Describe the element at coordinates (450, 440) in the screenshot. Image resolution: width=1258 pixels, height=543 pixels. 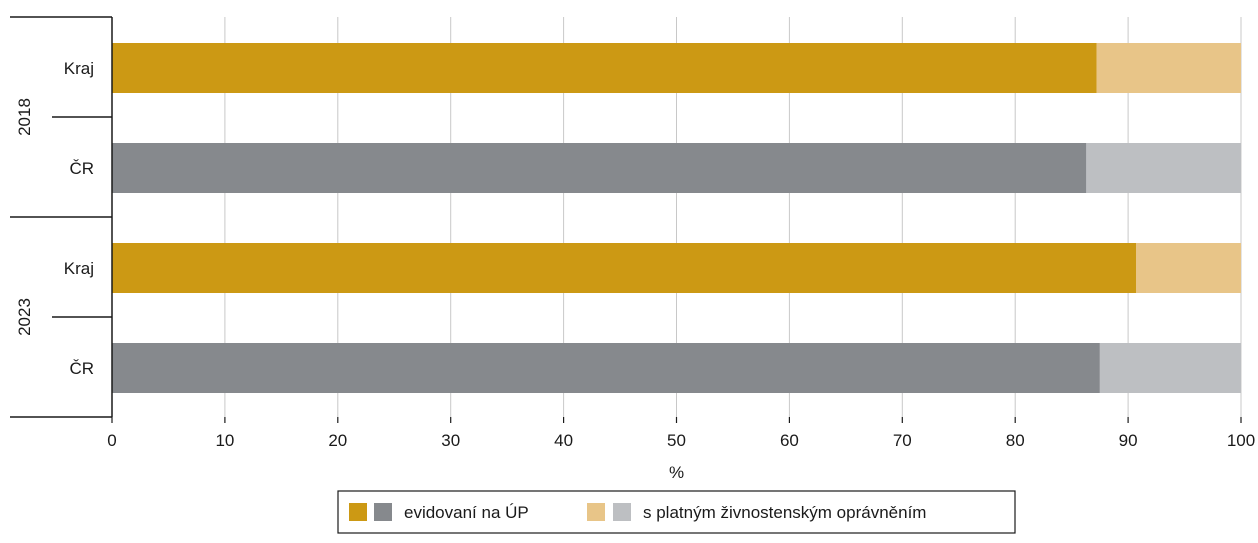
I see `x-tick-label-30: 30` at that location.